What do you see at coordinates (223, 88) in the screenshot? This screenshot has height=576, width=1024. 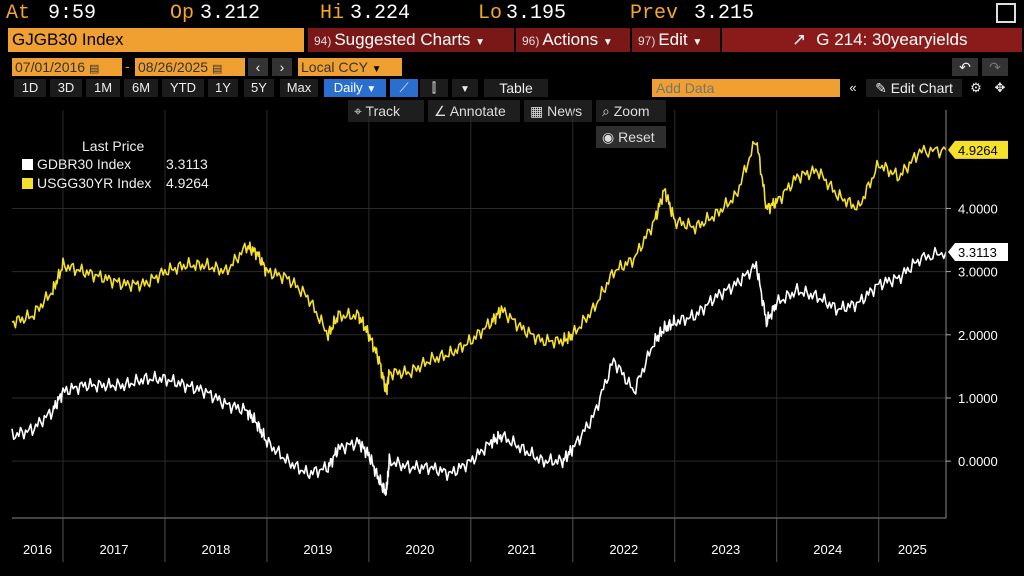 I see `range-1y: 1Y` at bounding box center [223, 88].